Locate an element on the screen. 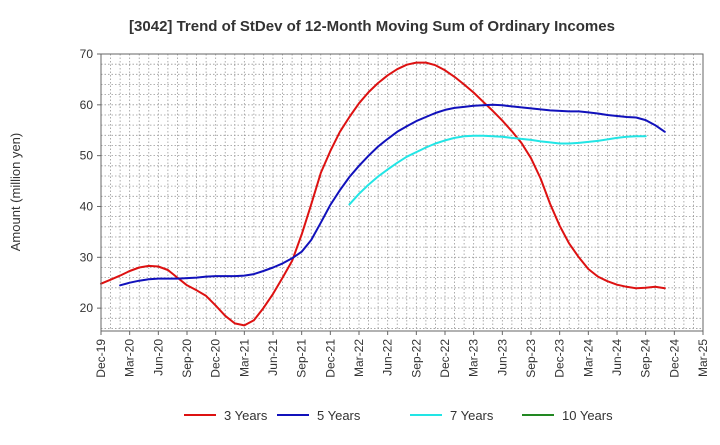 This screenshot has height=445, width=720. legend-label-5-years: 5 Years is located at coordinates (339, 415).